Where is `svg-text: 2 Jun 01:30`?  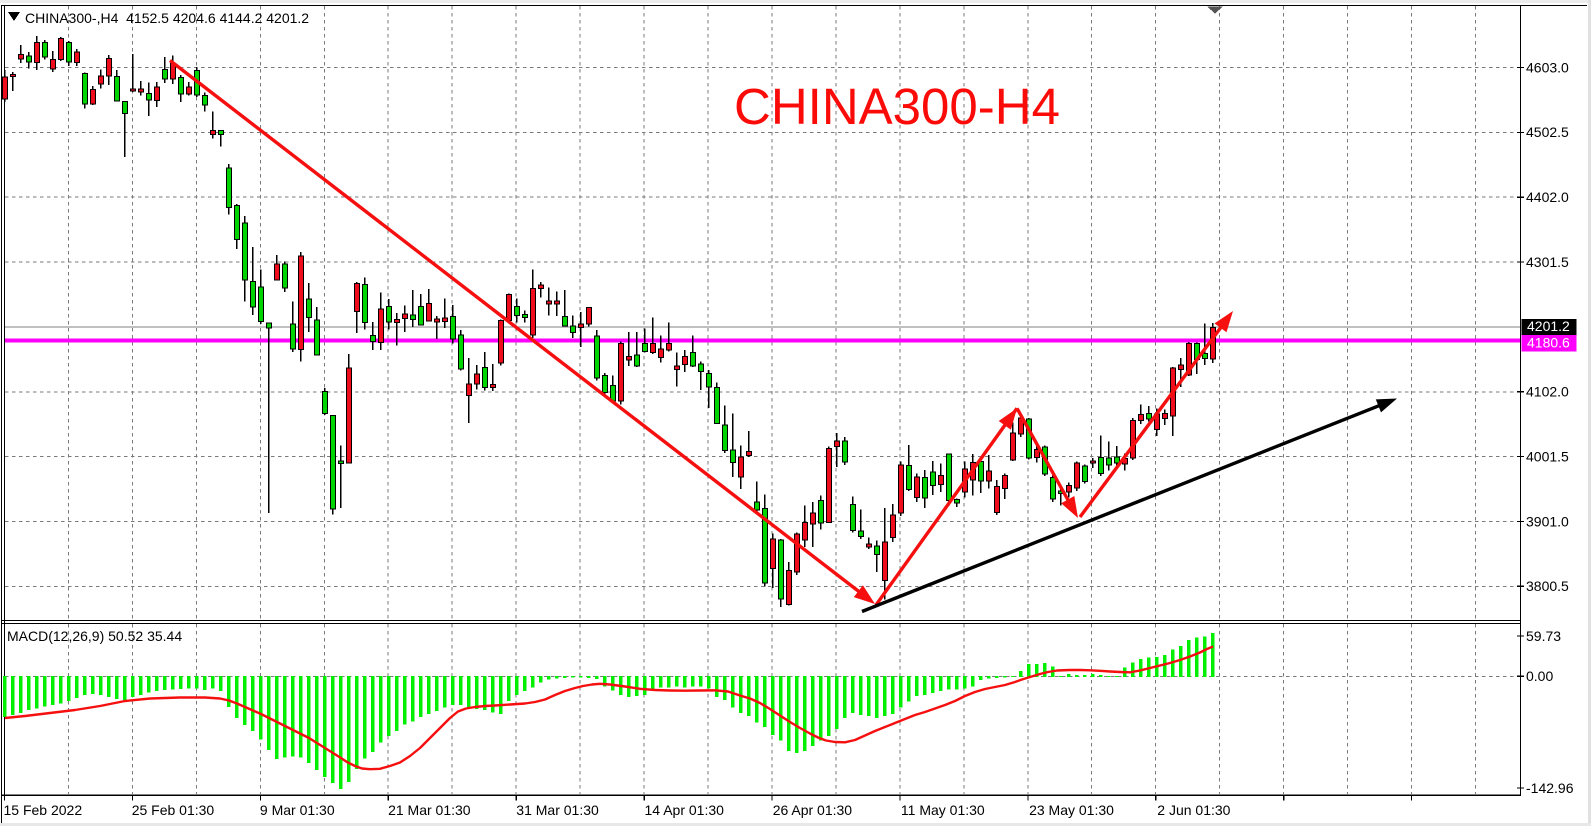
svg-text: 2 Jun 01:30 is located at coordinates (1193, 810).